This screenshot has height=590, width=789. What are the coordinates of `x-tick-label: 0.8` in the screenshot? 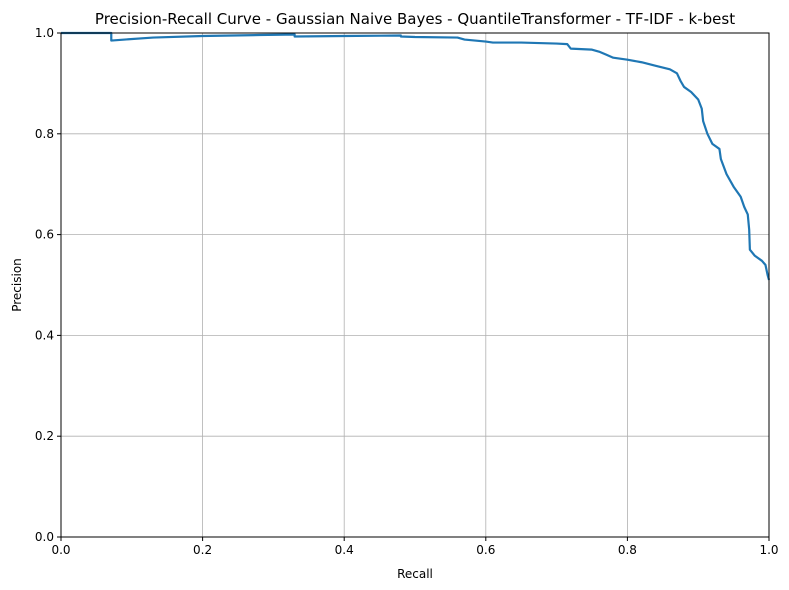 It's located at (627, 550).